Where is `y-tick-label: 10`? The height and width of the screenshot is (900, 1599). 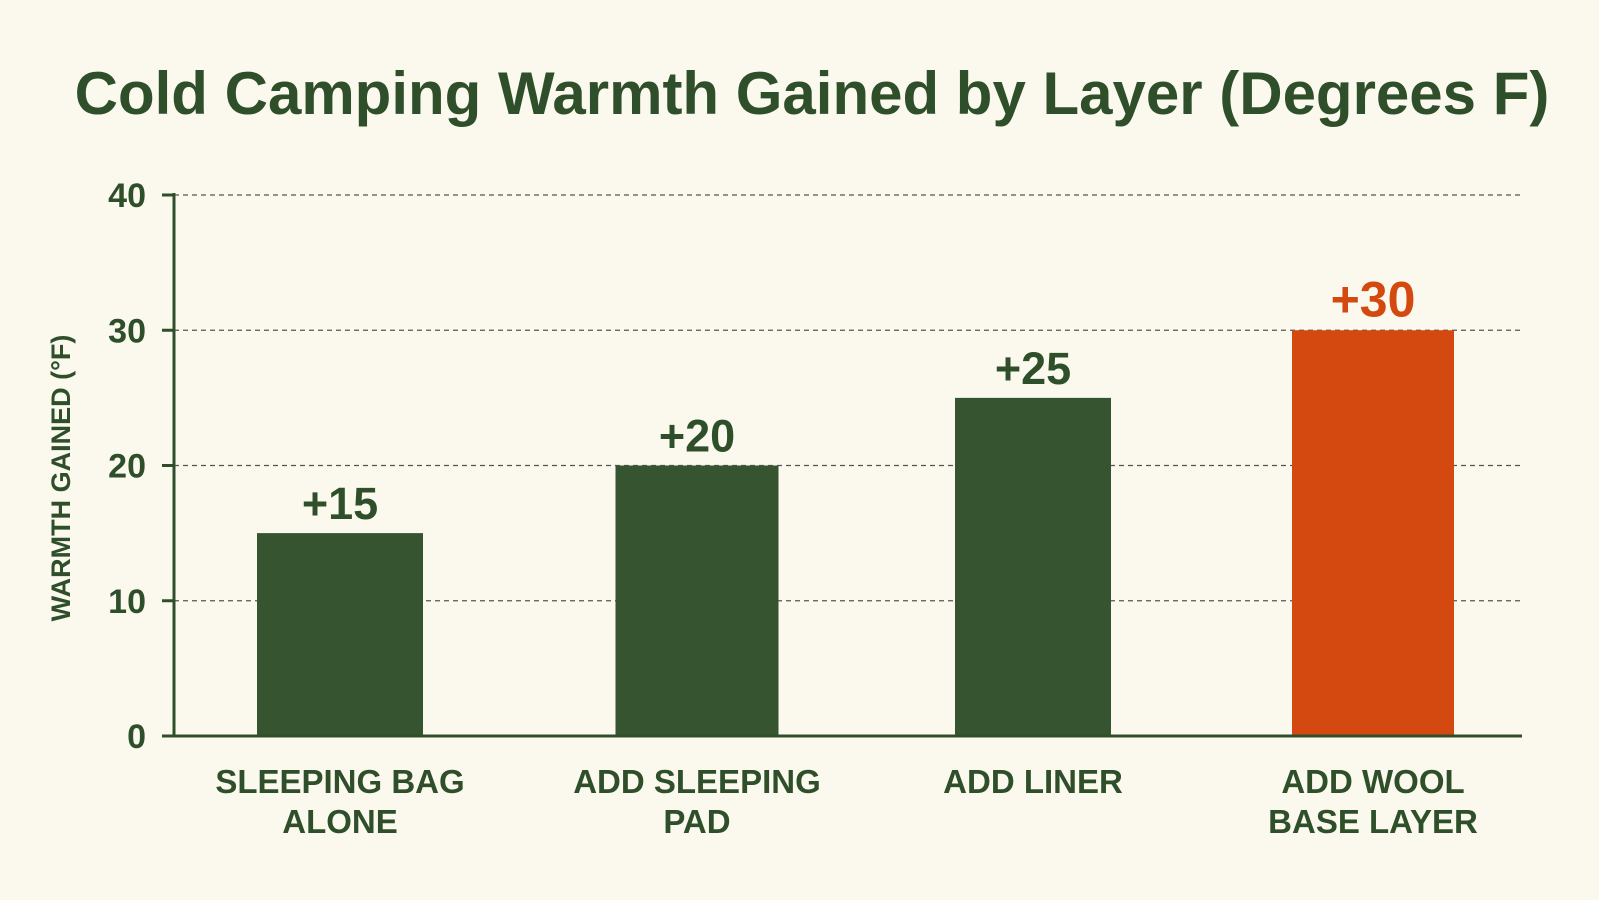 y-tick-label: 10 is located at coordinates (127, 602).